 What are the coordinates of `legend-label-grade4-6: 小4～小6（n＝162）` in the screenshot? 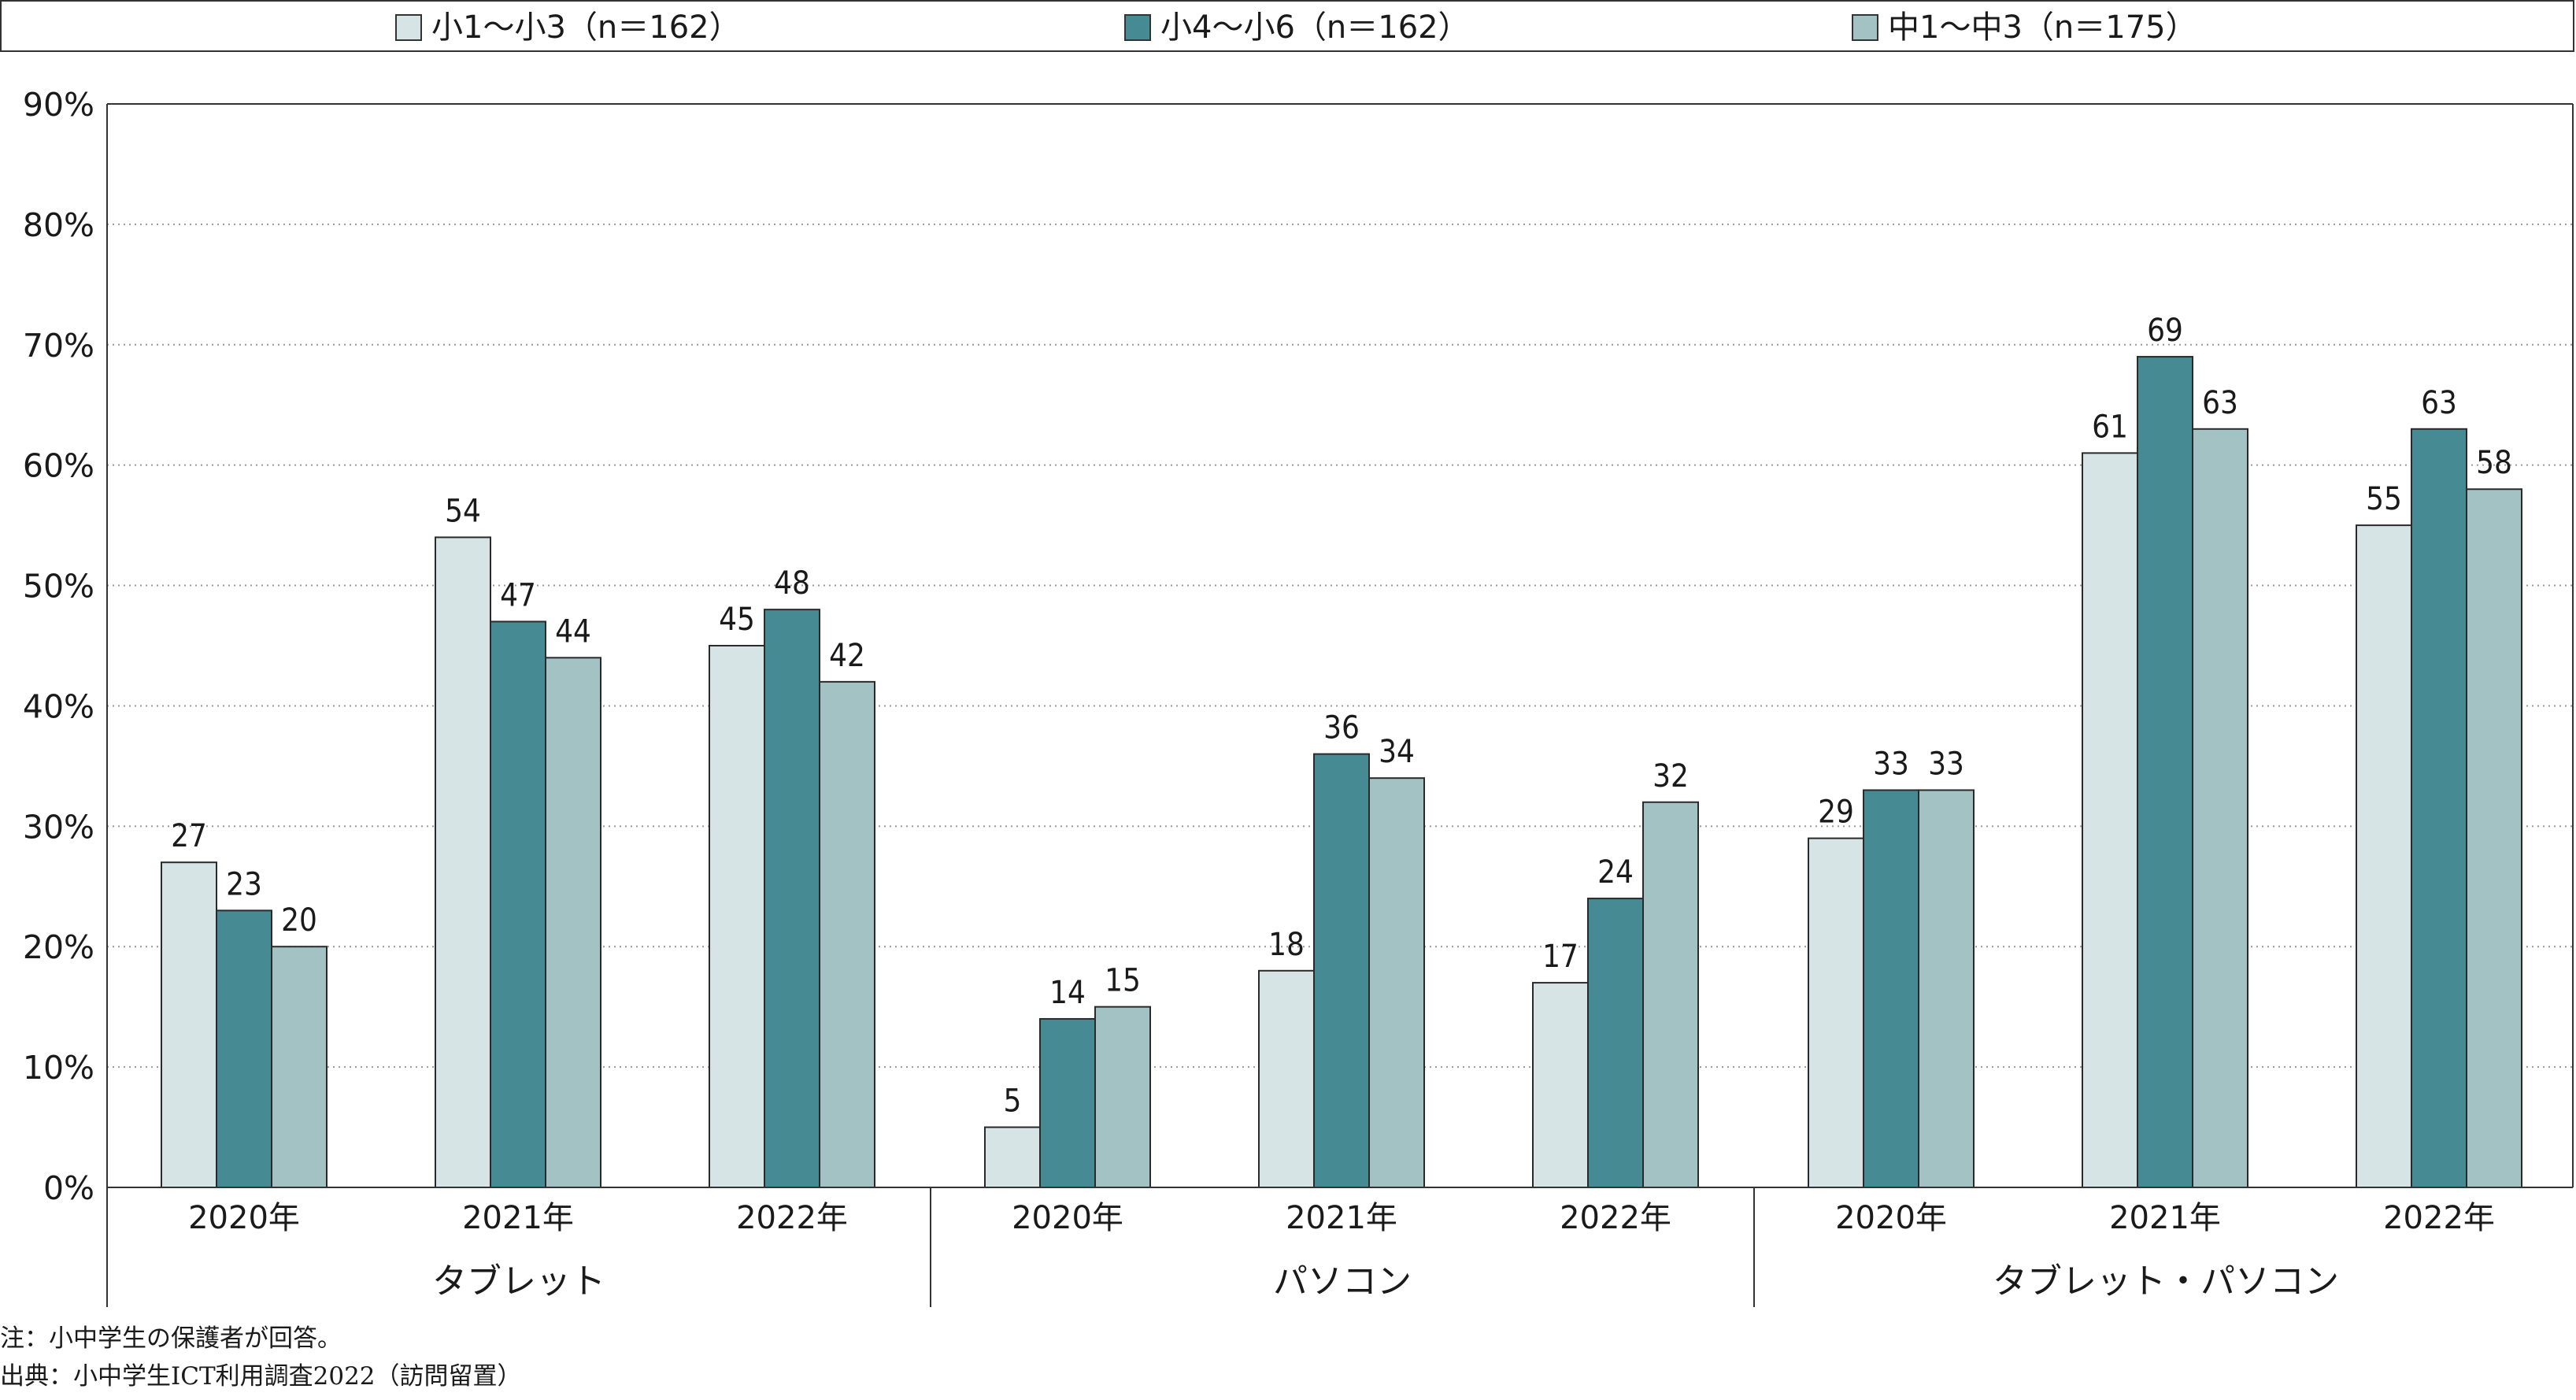 It's located at (1315, 27).